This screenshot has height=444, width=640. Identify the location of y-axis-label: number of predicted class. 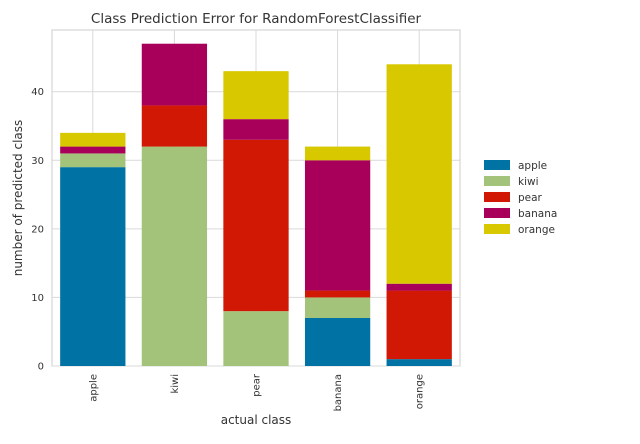
(18, 198).